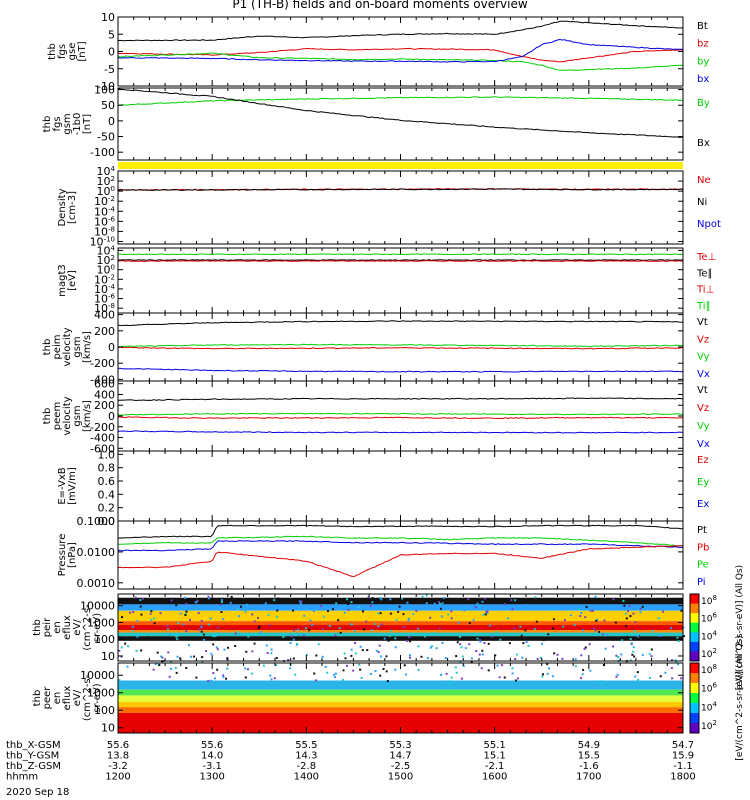  I want to click on legend-Vx: Vx, so click(703, 374).